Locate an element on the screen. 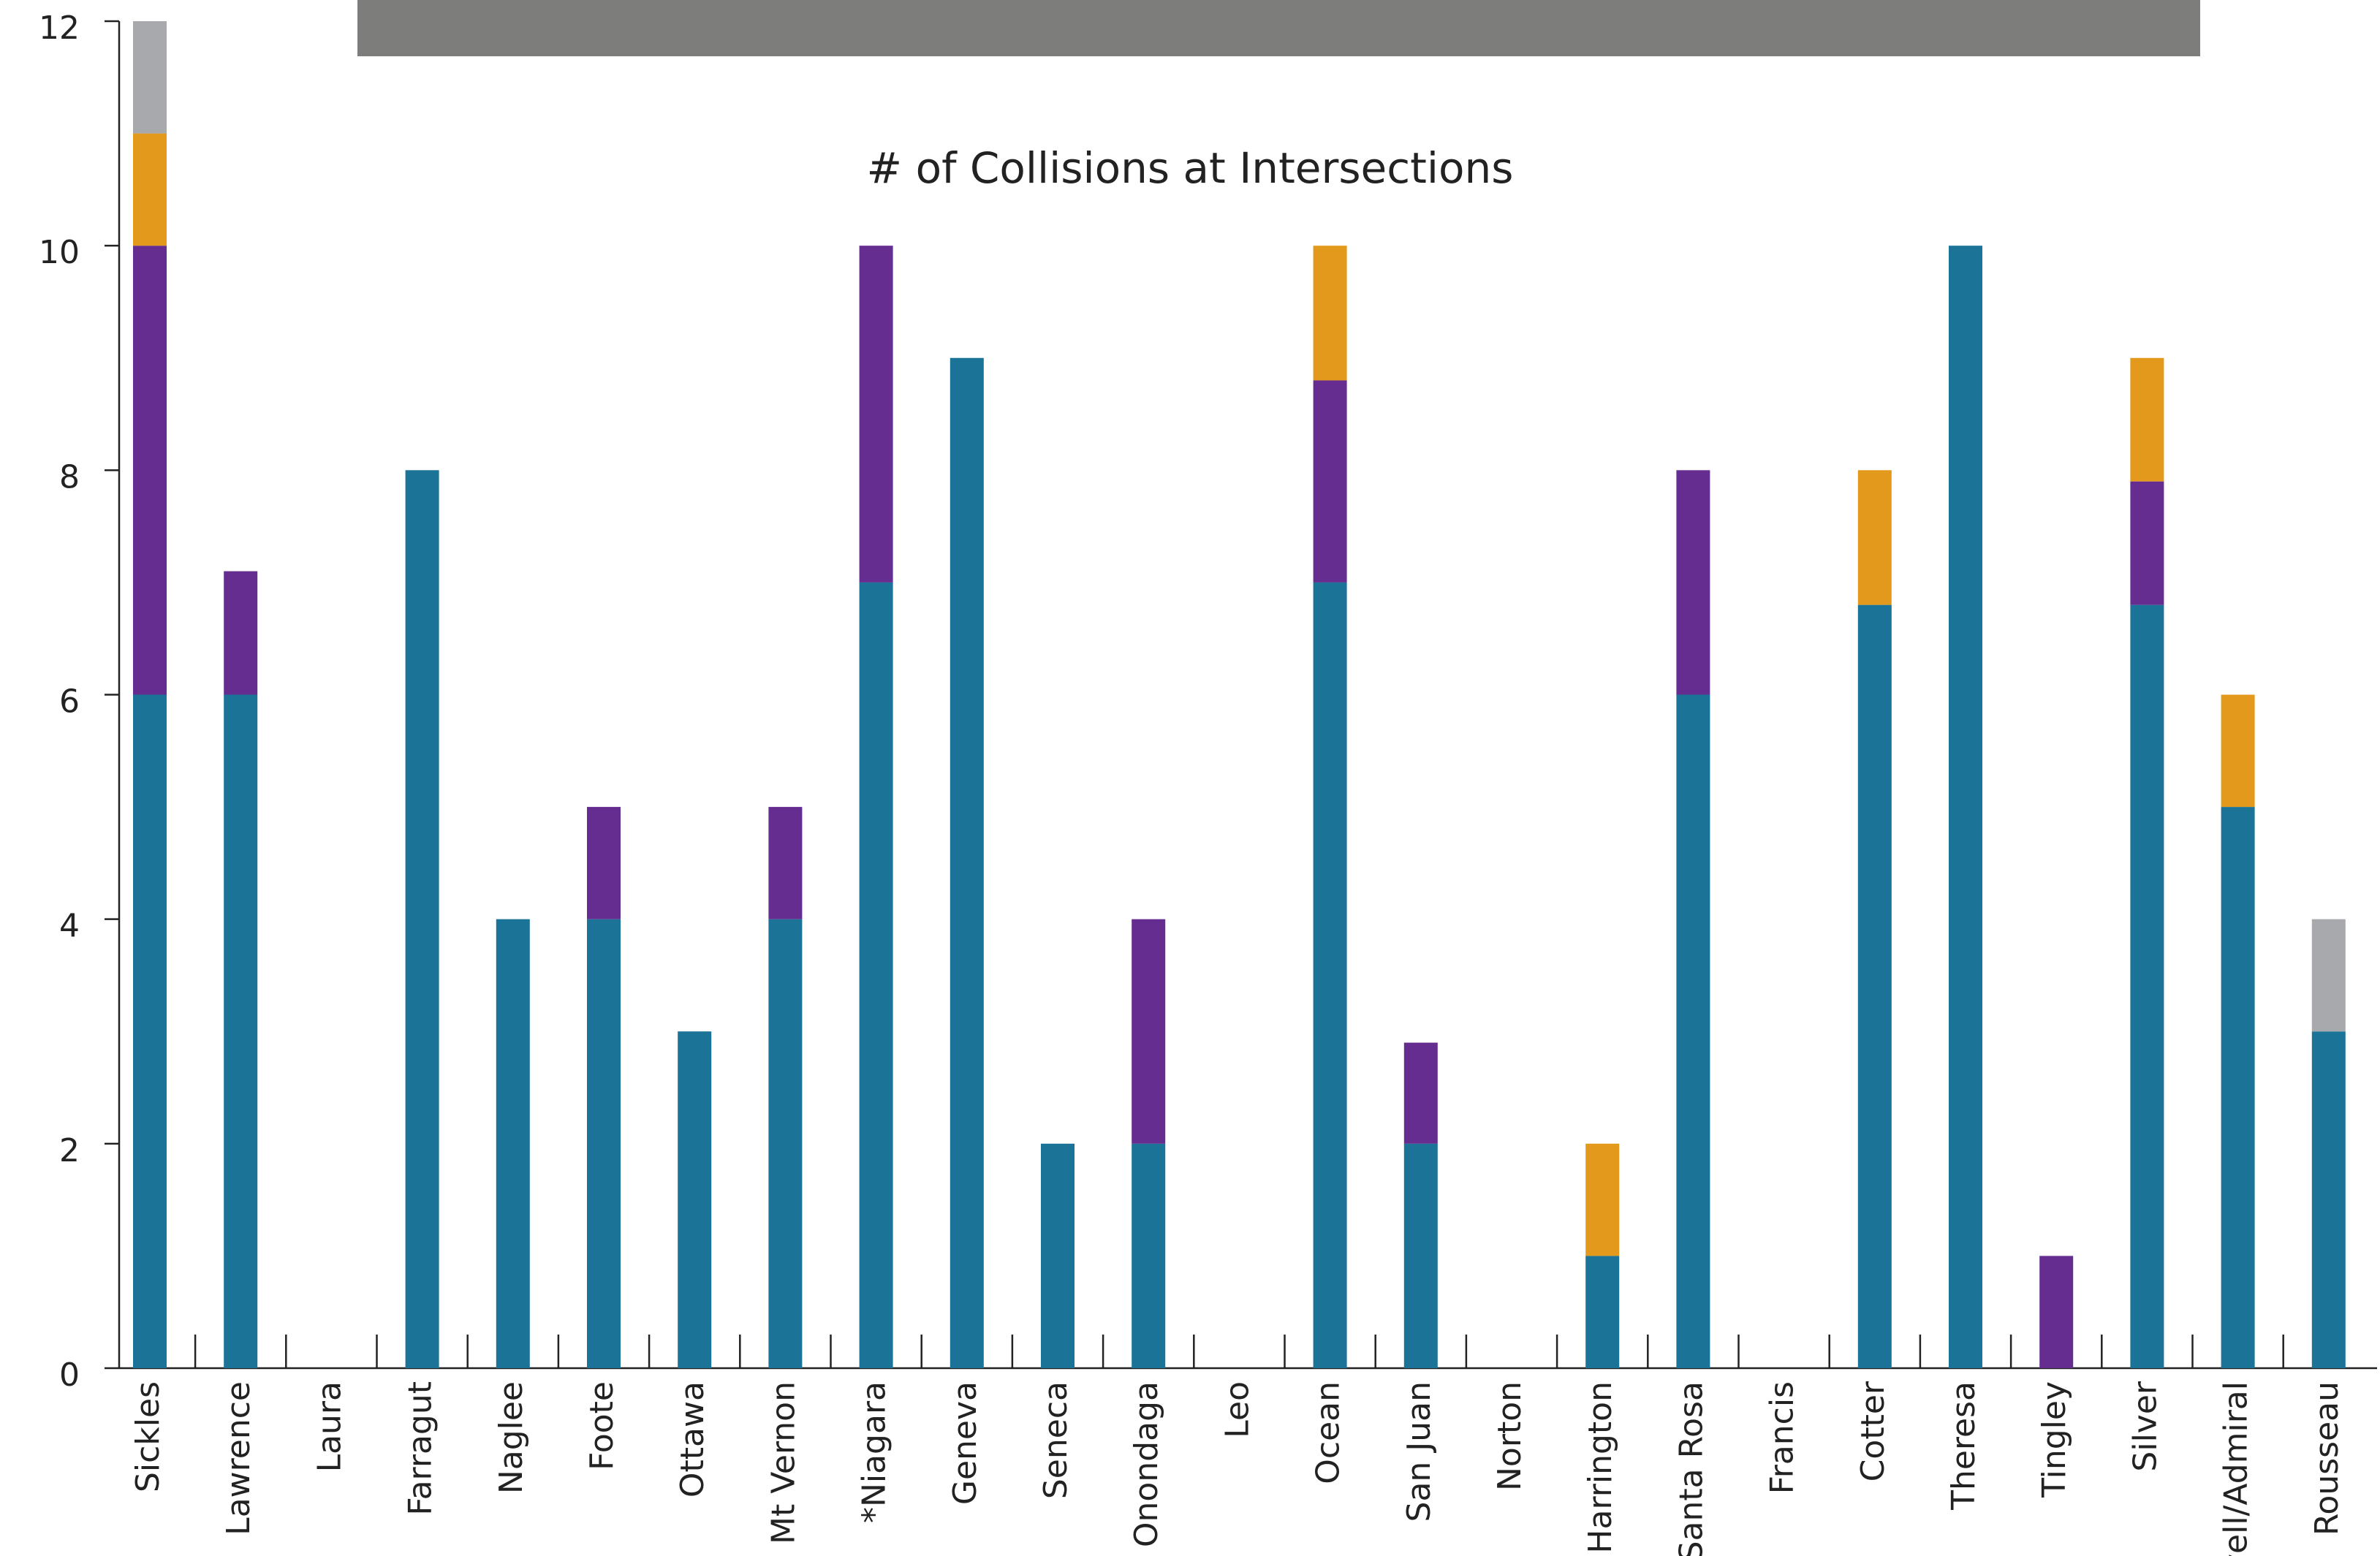 This screenshot has height=1556, width=2380. x-tick-label: Geneva is located at coordinates (965, 1443).